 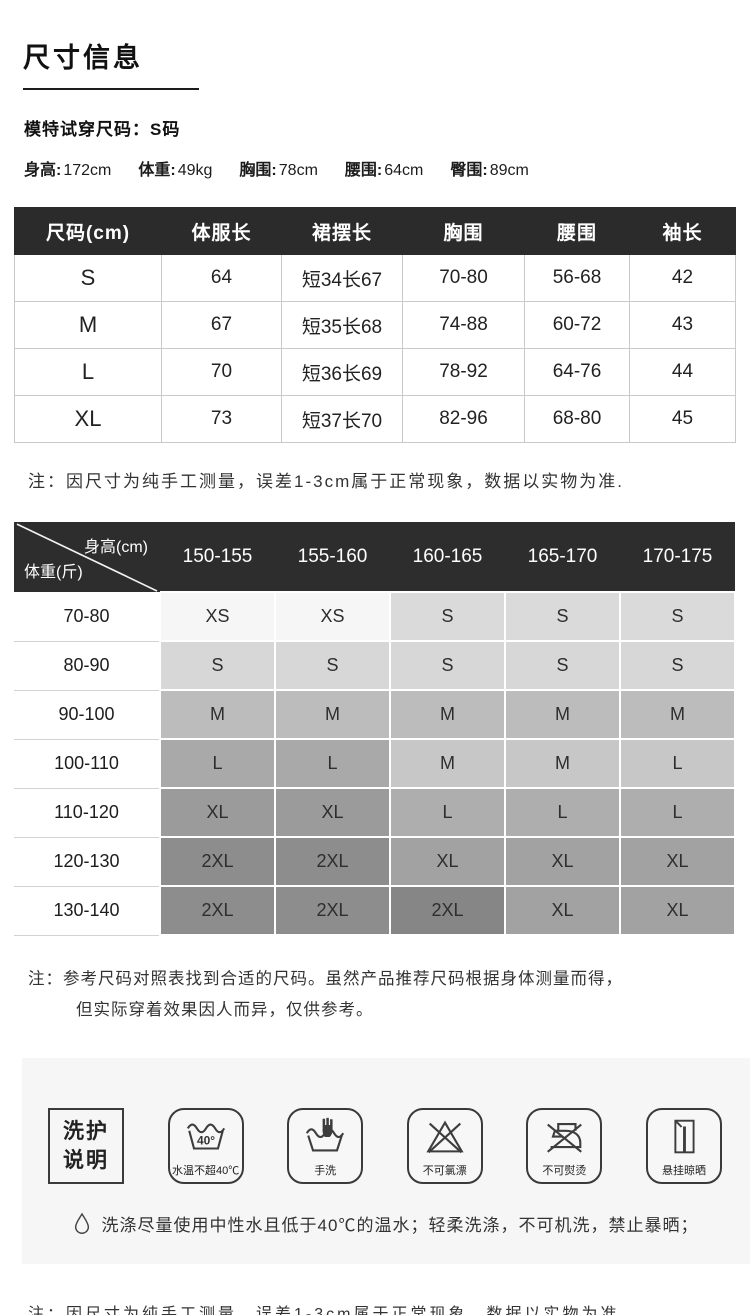 I want to click on matrix-row-label: 90-100, so click(x=87, y=715).